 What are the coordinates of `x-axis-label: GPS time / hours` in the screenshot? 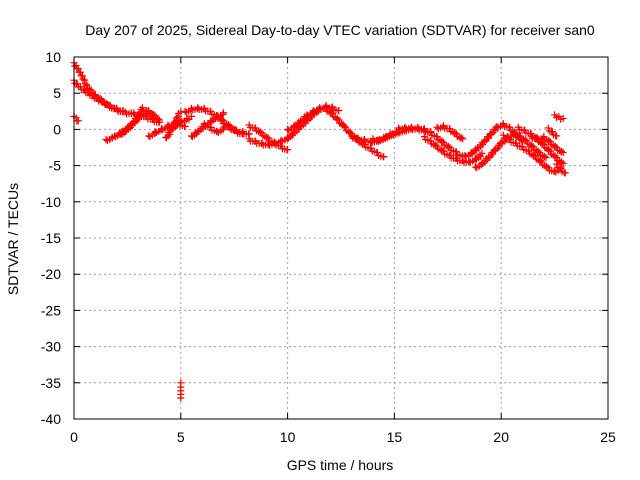 It's located at (340, 465).